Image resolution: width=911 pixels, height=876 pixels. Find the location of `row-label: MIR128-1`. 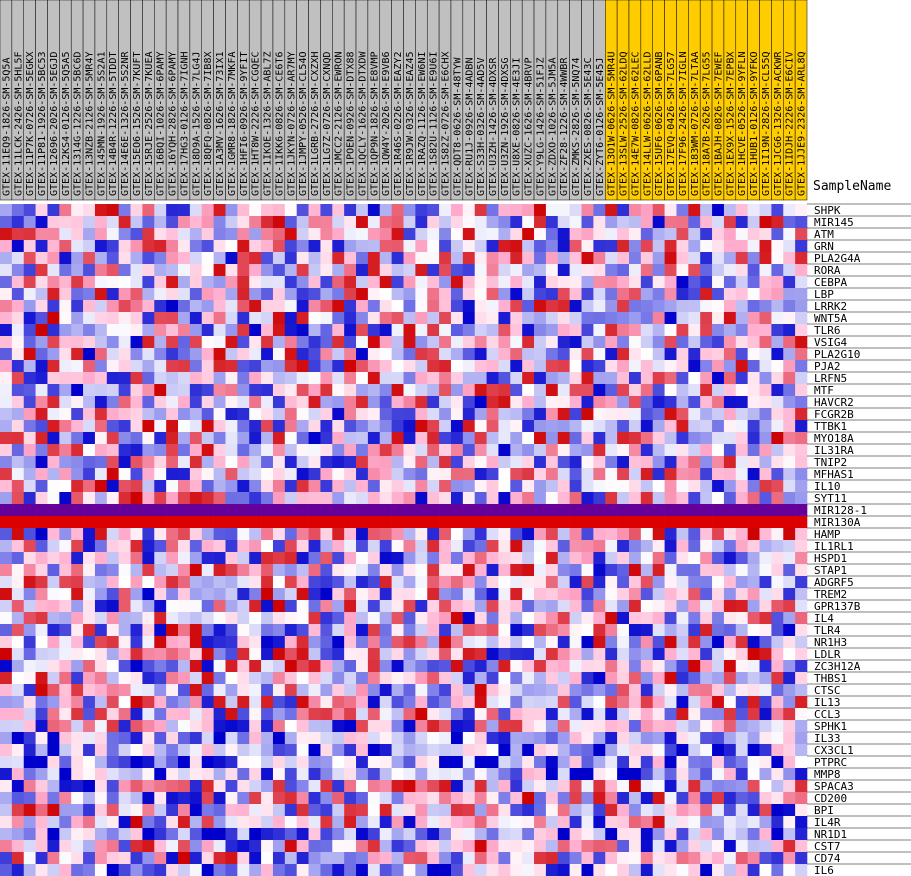

row-label: MIR128-1 is located at coordinates (840, 510).